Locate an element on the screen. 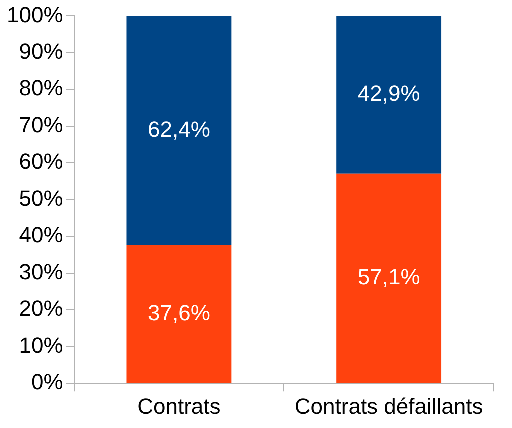  y-tick-label: 100% is located at coordinates (35, 15).